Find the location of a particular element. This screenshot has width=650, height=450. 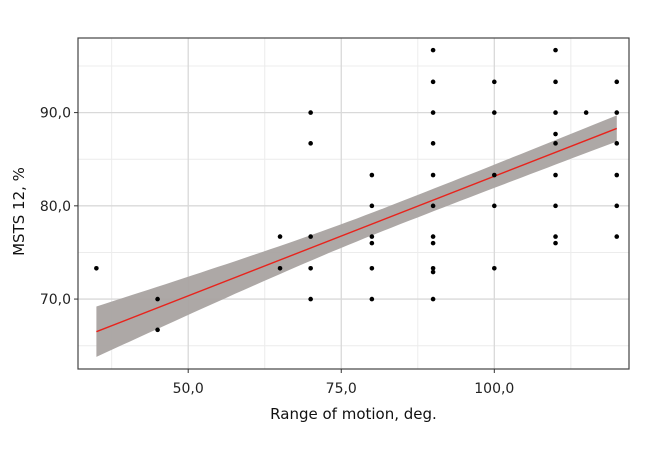

y-axis-title: MSTS 12, % is located at coordinates (19, 211).